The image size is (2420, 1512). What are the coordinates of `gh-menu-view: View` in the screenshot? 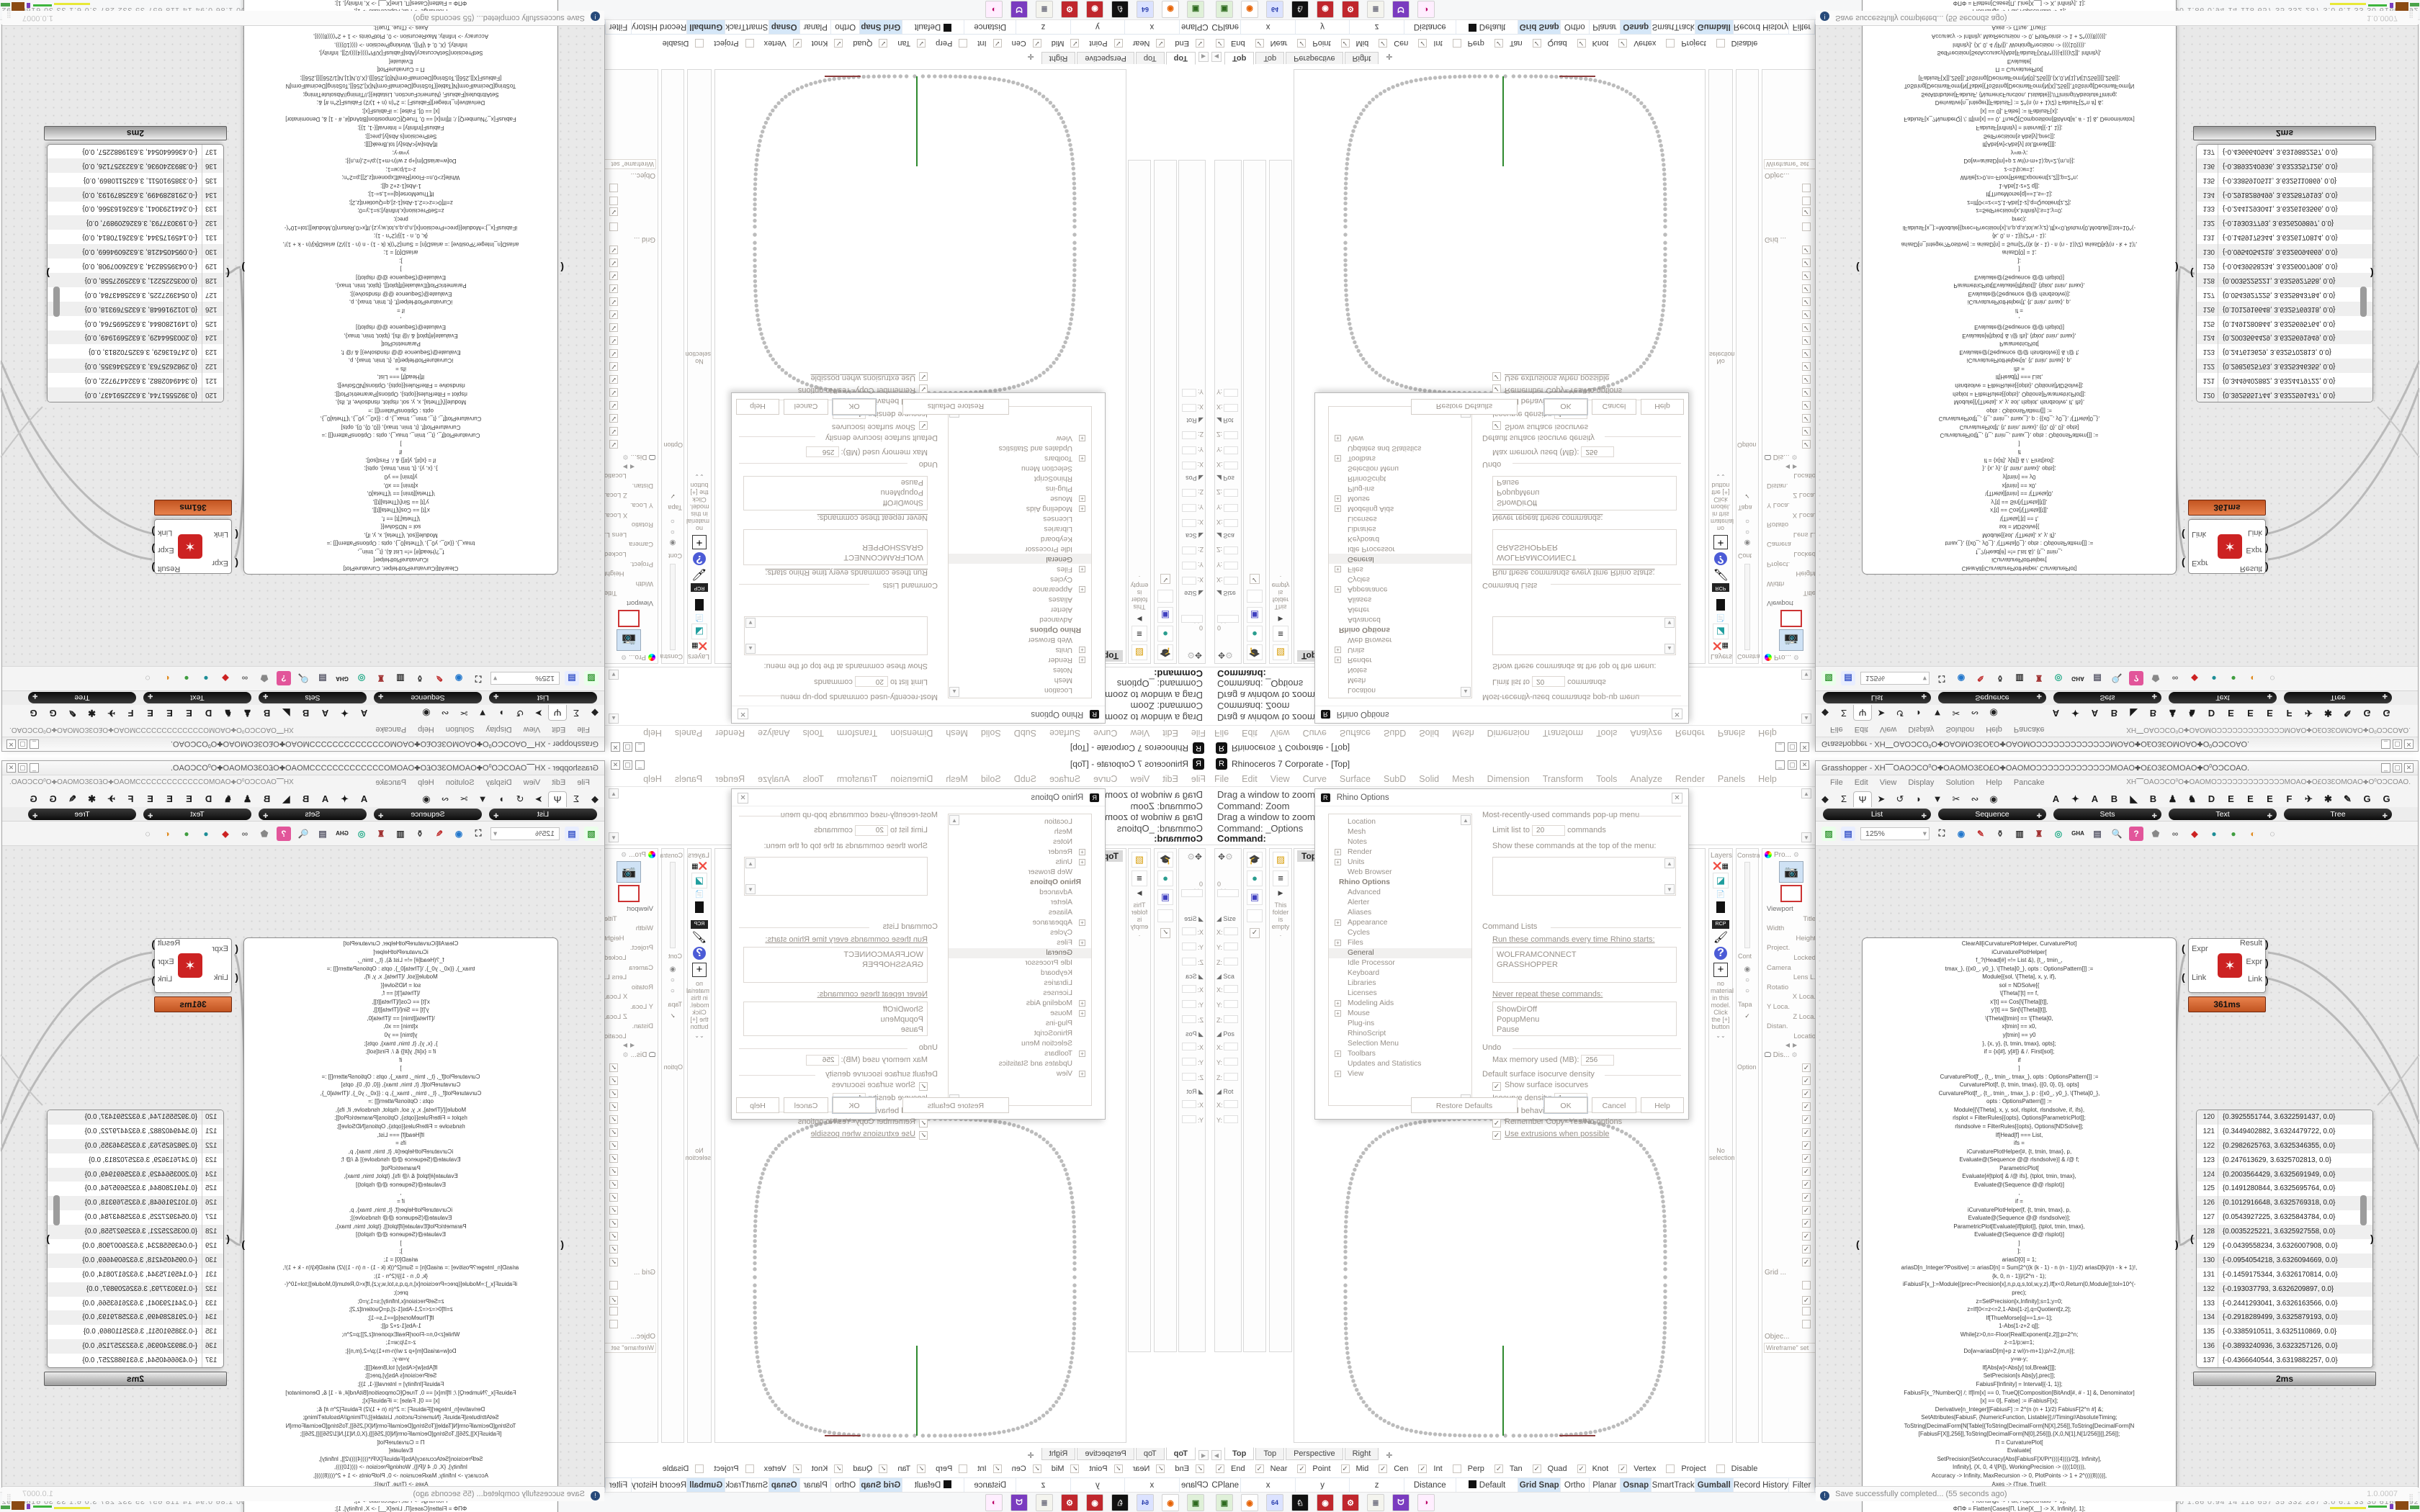 It's located at (532, 782).